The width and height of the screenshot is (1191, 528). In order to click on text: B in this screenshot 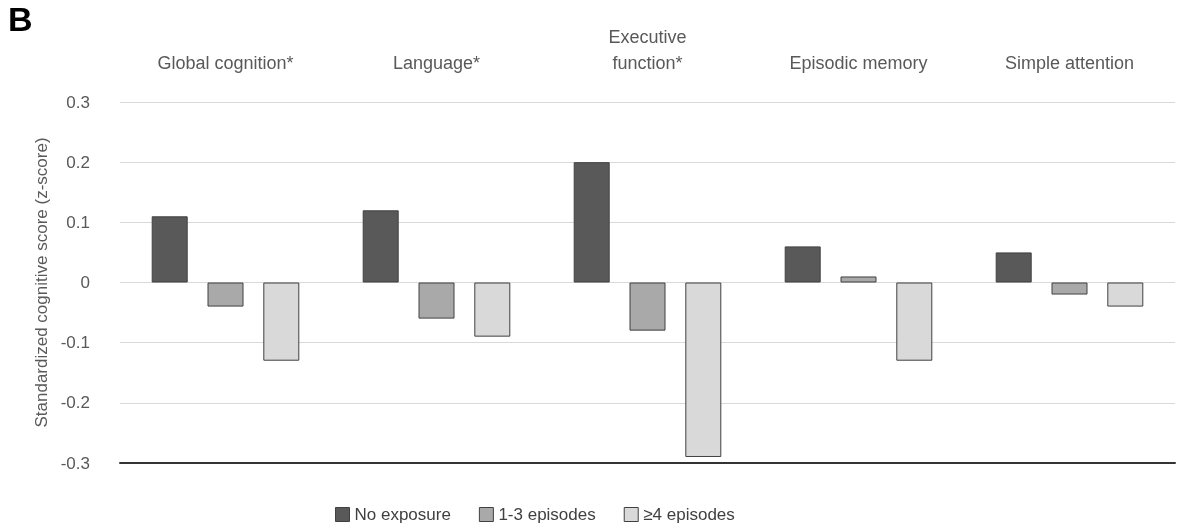, I will do `click(20, 19)`.